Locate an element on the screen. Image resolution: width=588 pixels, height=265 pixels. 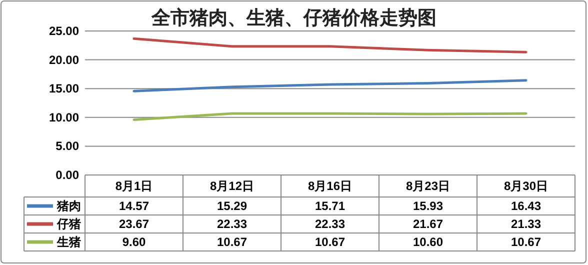
data-label: 15.71 is located at coordinates (330, 206).